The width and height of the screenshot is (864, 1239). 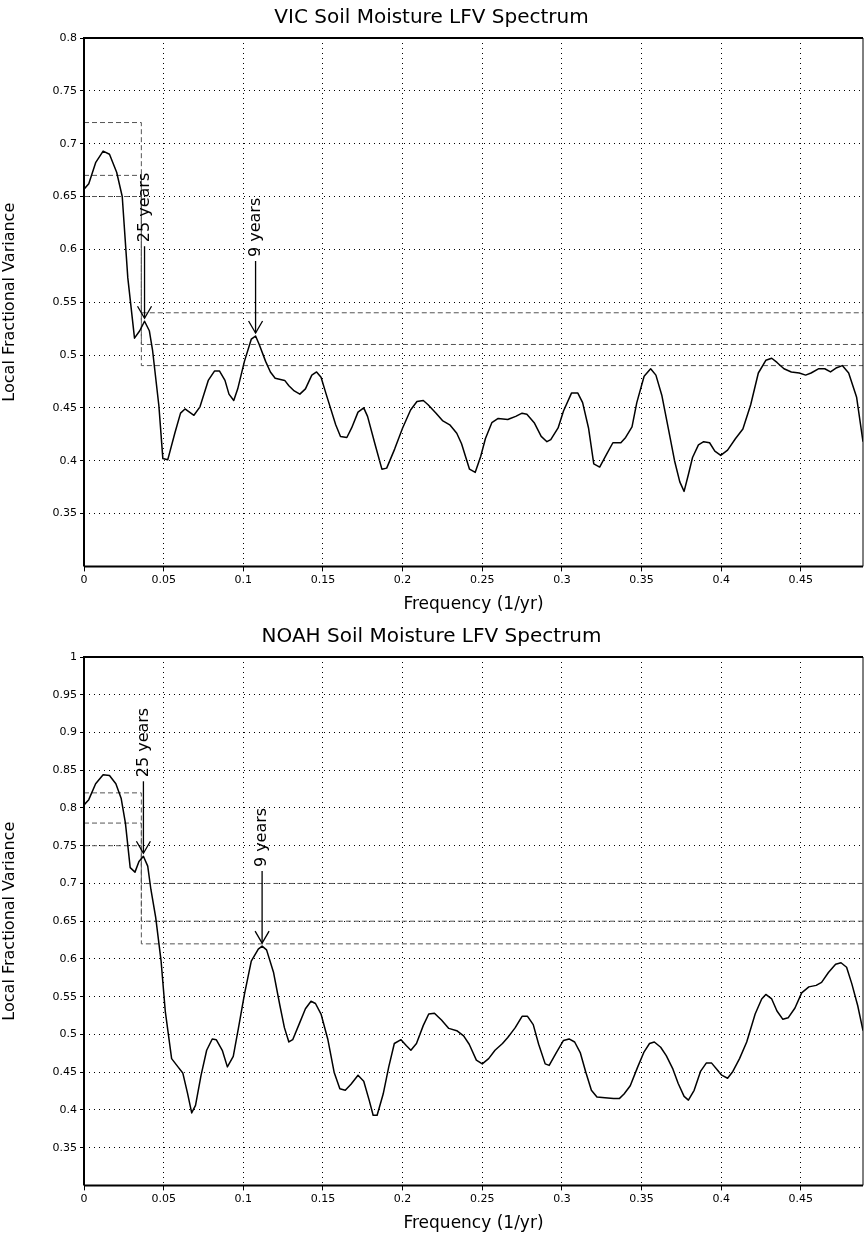 What do you see at coordinates (64, 694) in the screenshot?
I see `y-tick-label: 0.95` at bounding box center [64, 694].